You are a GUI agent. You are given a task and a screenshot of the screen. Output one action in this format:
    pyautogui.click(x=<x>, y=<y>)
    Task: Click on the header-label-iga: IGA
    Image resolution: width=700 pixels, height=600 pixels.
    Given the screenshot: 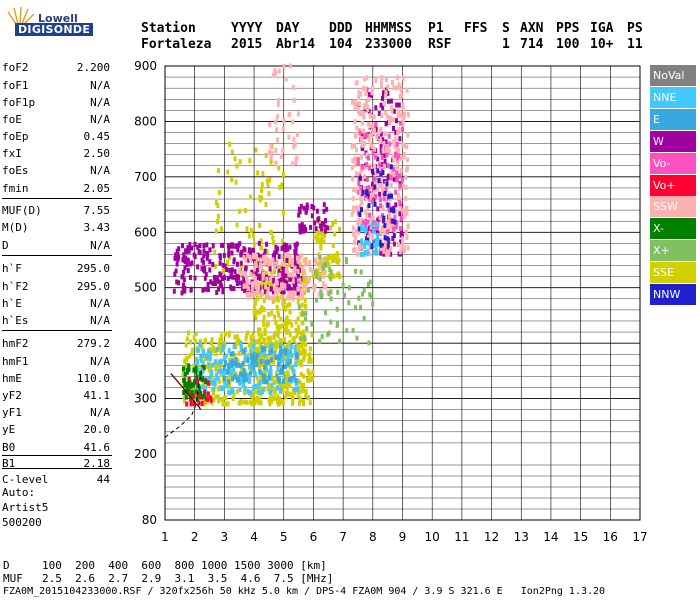 What is the action you would take?
    pyautogui.click(x=602, y=28)
    